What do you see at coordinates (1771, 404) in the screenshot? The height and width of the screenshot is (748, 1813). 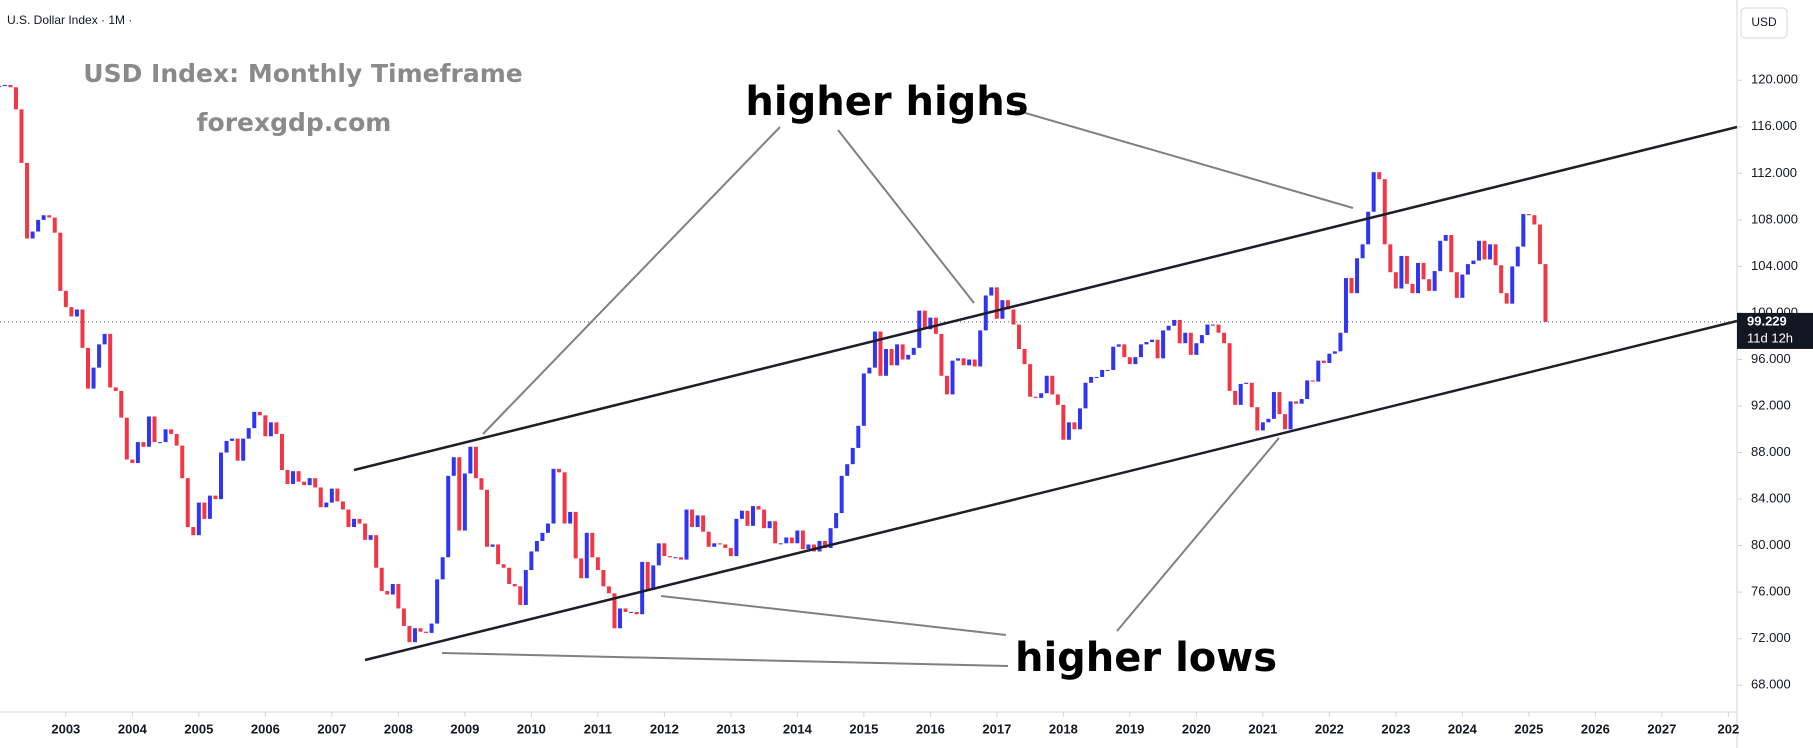 I see `y-tick-label: 92.000` at bounding box center [1771, 404].